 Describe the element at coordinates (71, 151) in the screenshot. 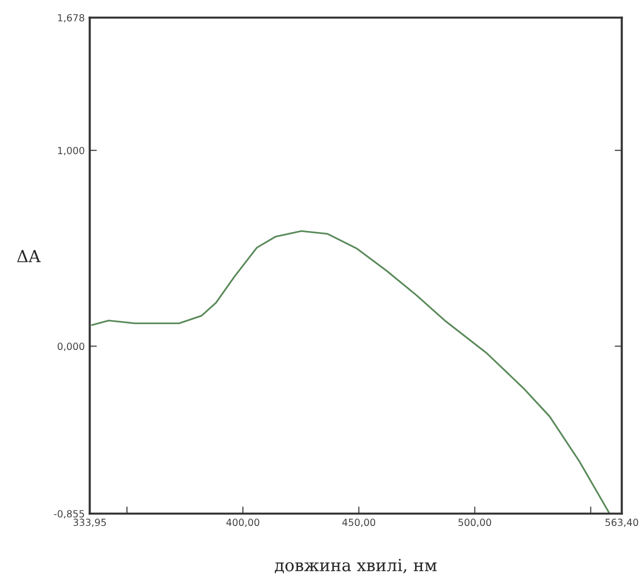

I see `y-tick-label: 1,000` at that location.